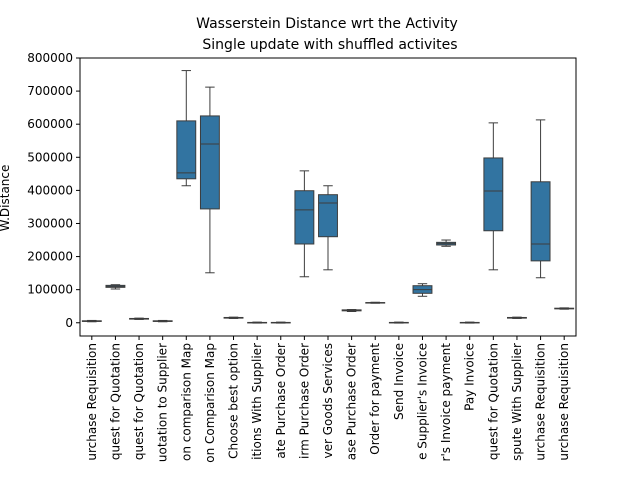 This screenshot has width=640, height=480. What do you see at coordinates (50, 58) in the screenshot?
I see `y-tick-label: 800000` at bounding box center [50, 58].